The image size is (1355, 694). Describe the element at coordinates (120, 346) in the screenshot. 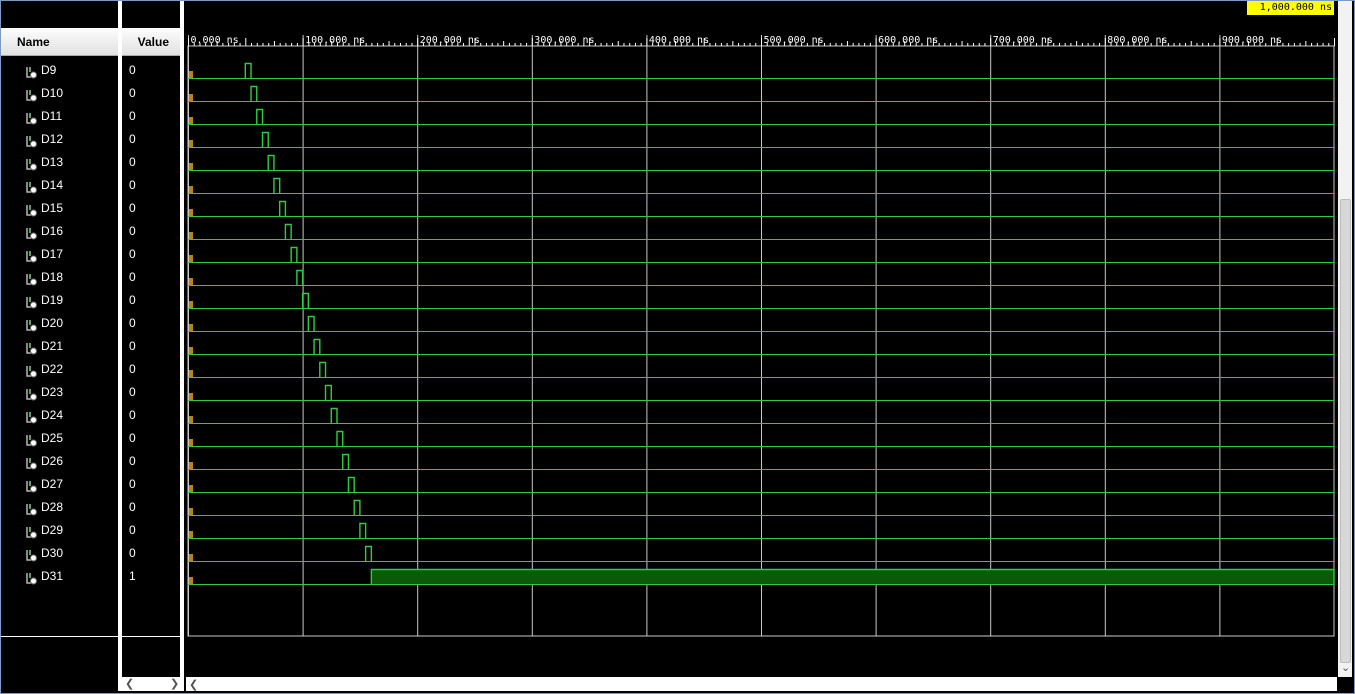

I see `names-splitter` at that location.